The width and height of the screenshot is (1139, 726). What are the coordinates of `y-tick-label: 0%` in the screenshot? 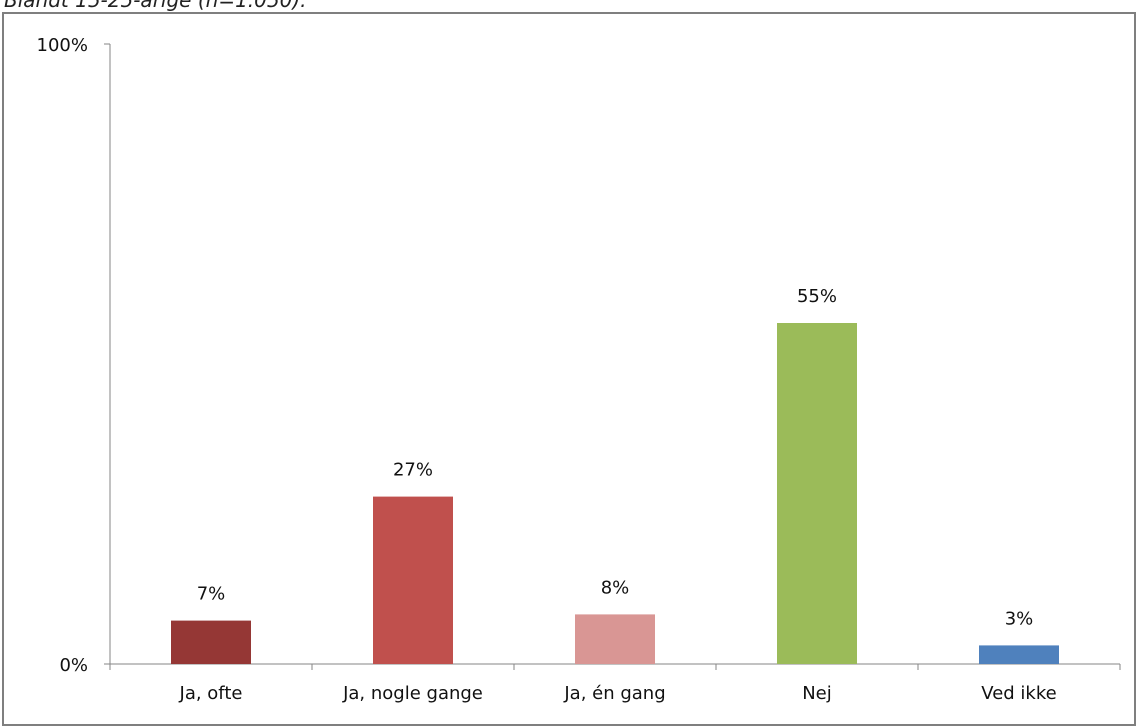 It's located at (73, 665).